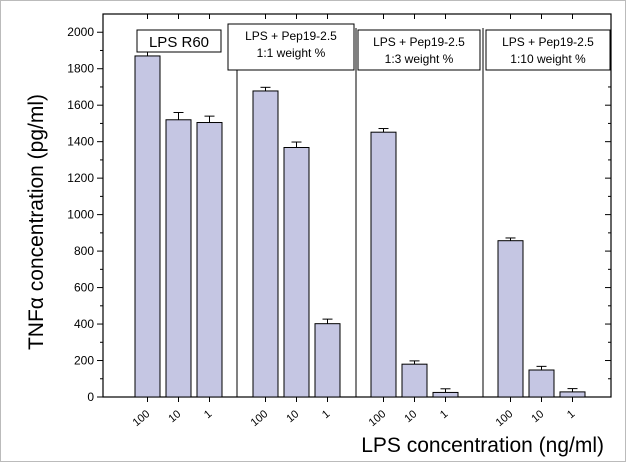 This screenshot has width=626, height=467. I want to click on y-tick-label: 1200, so click(80, 178).